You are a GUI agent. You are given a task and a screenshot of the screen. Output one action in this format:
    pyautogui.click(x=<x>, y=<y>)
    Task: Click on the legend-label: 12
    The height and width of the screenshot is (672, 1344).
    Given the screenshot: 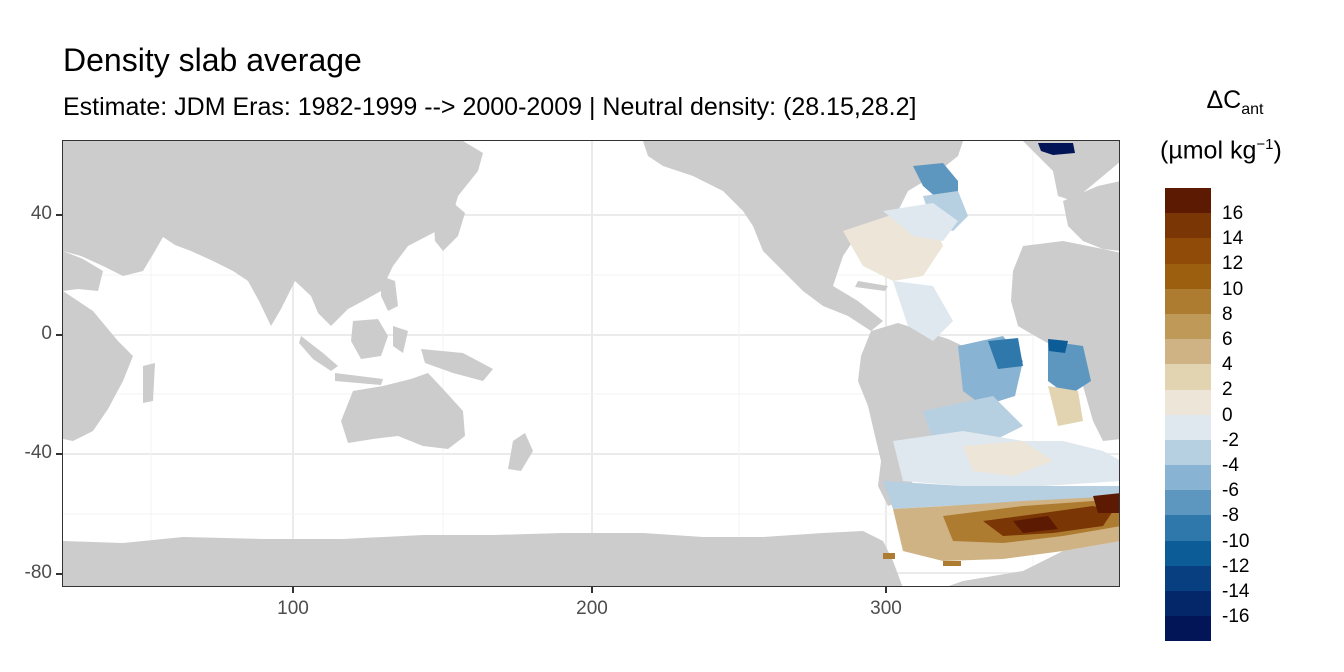 What is the action you would take?
    pyautogui.click(x=1233, y=264)
    